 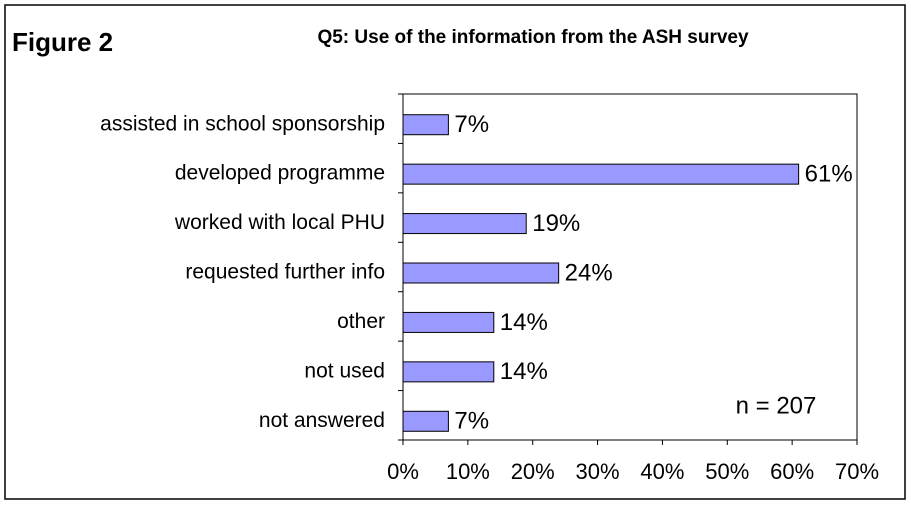 I want to click on y-tick-label: assisted in school sponsorship, so click(x=242, y=123).